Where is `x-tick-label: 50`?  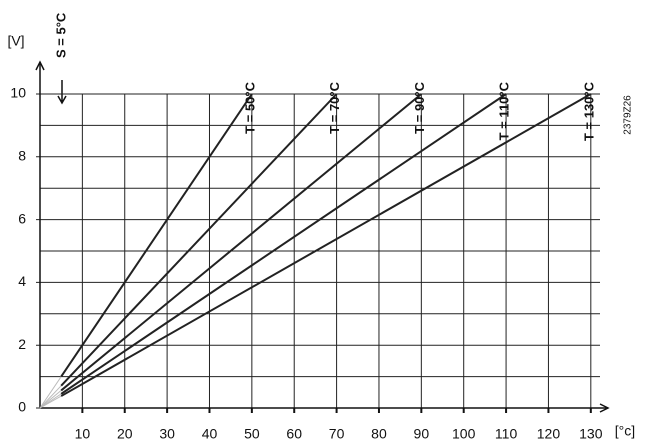
x-tick-label: 50 is located at coordinates (252, 434).